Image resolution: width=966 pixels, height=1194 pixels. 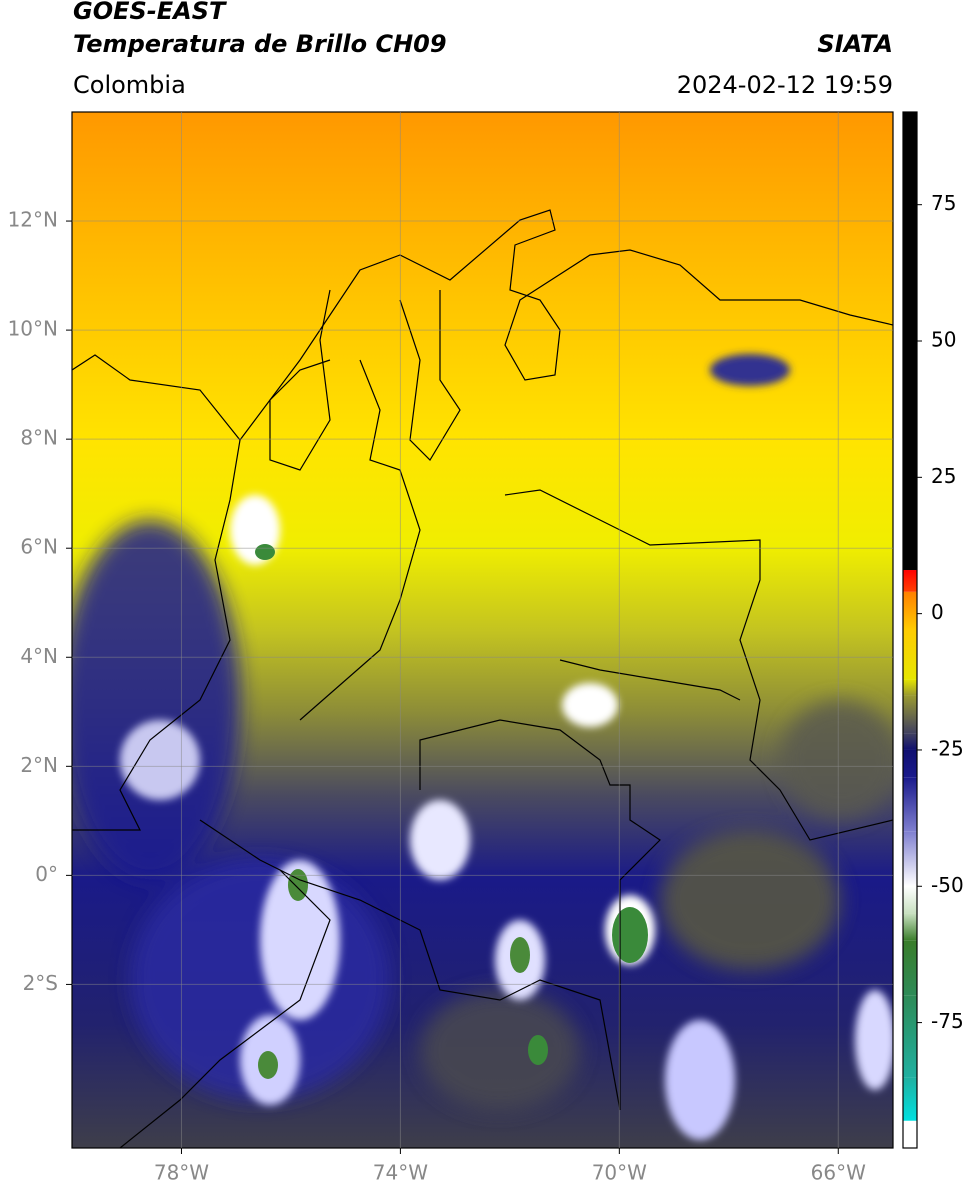 I want to click on x-tick-label: 78°W, so click(x=181, y=1173).